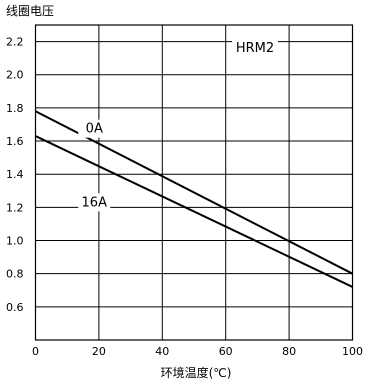 This screenshot has width=366, height=382. Describe the element at coordinates (94, 165) in the screenshot. I see `series-labels: 0A 16A` at that location.